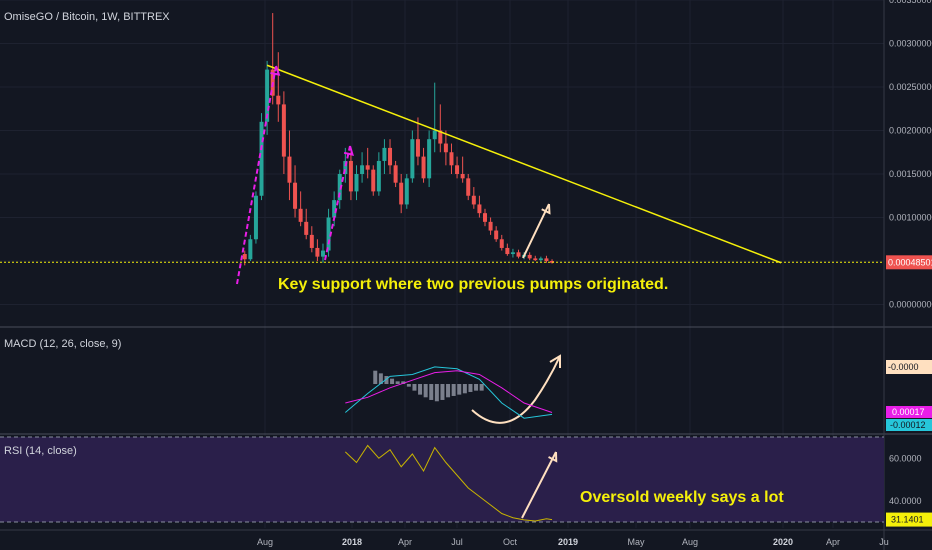 The height and width of the screenshot is (550, 932). I want to click on projection-arrow-price-shaft, so click(536, 231).